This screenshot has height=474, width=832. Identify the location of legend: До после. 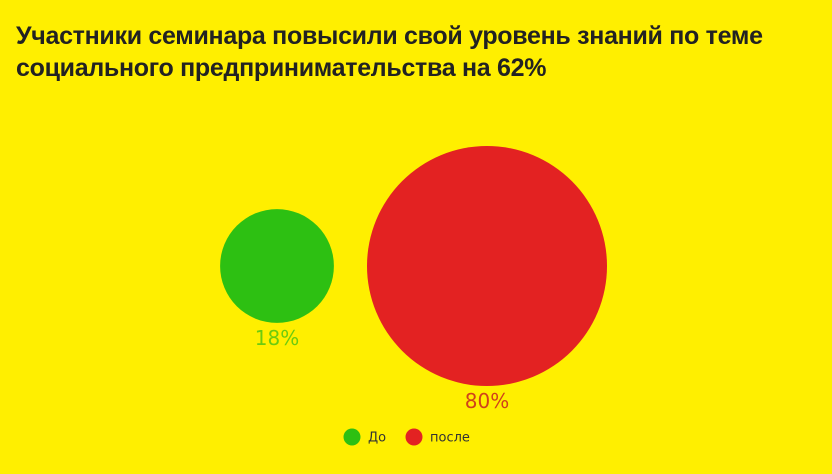
(406, 437).